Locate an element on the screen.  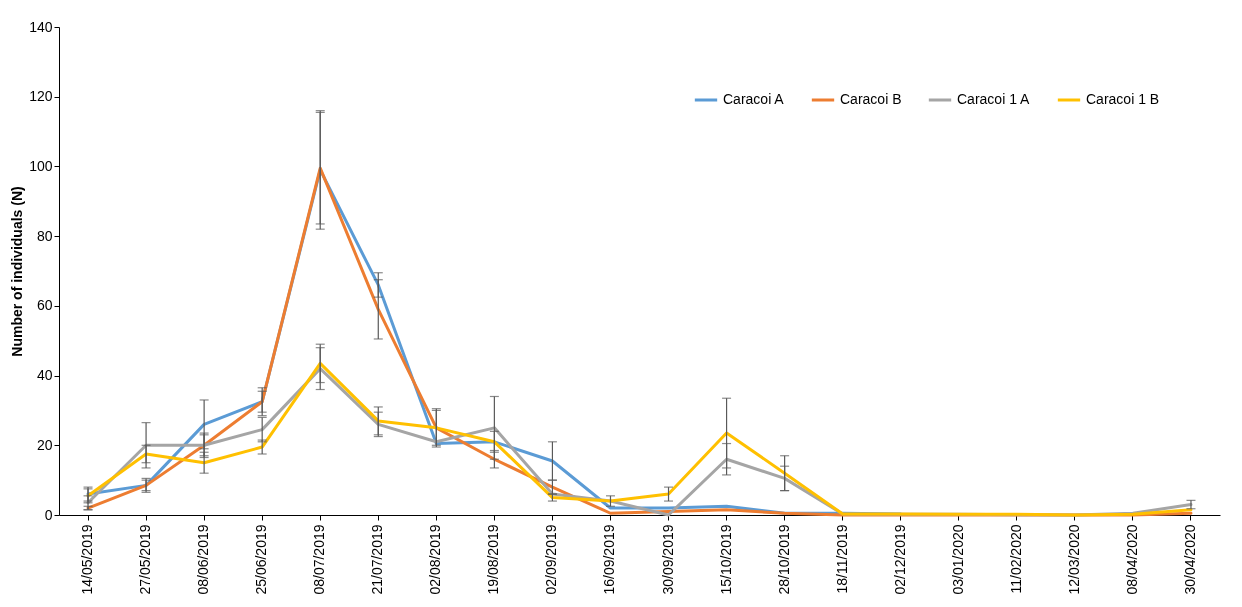
y-tick-label: 140 is located at coordinates (41, 26).